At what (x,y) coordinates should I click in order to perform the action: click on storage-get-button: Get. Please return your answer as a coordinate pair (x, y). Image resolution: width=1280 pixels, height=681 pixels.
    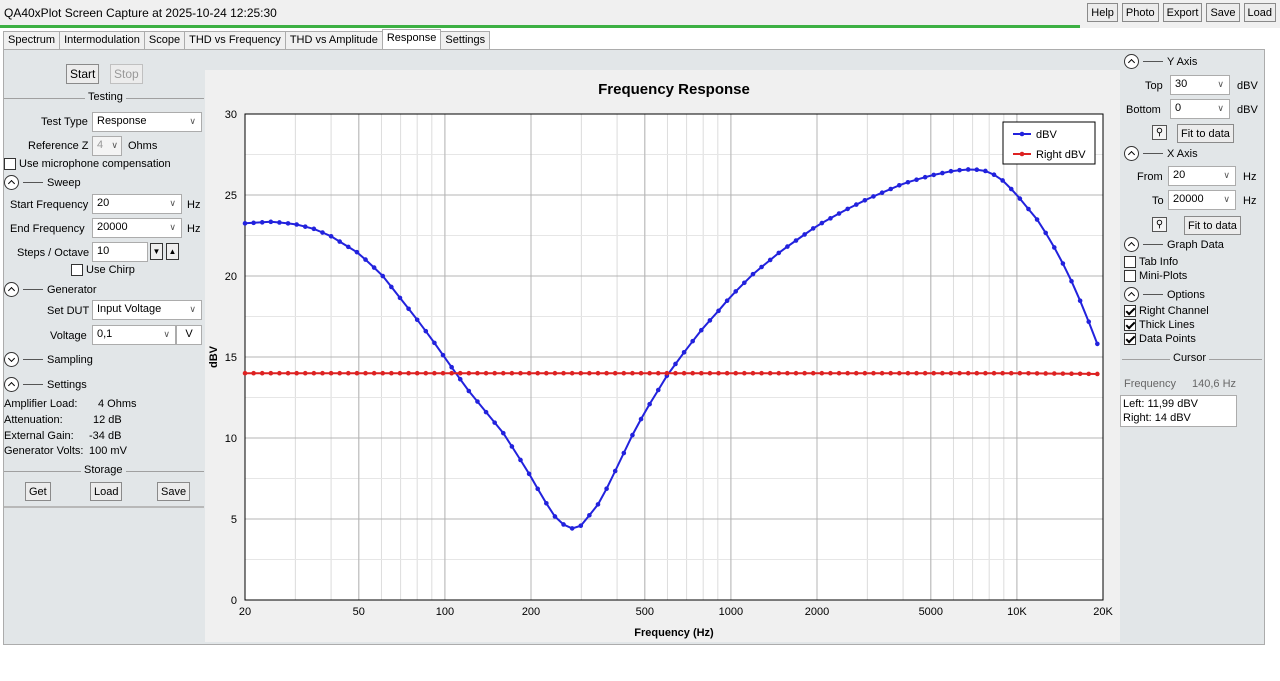
    Looking at the image, I should click on (38, 491).